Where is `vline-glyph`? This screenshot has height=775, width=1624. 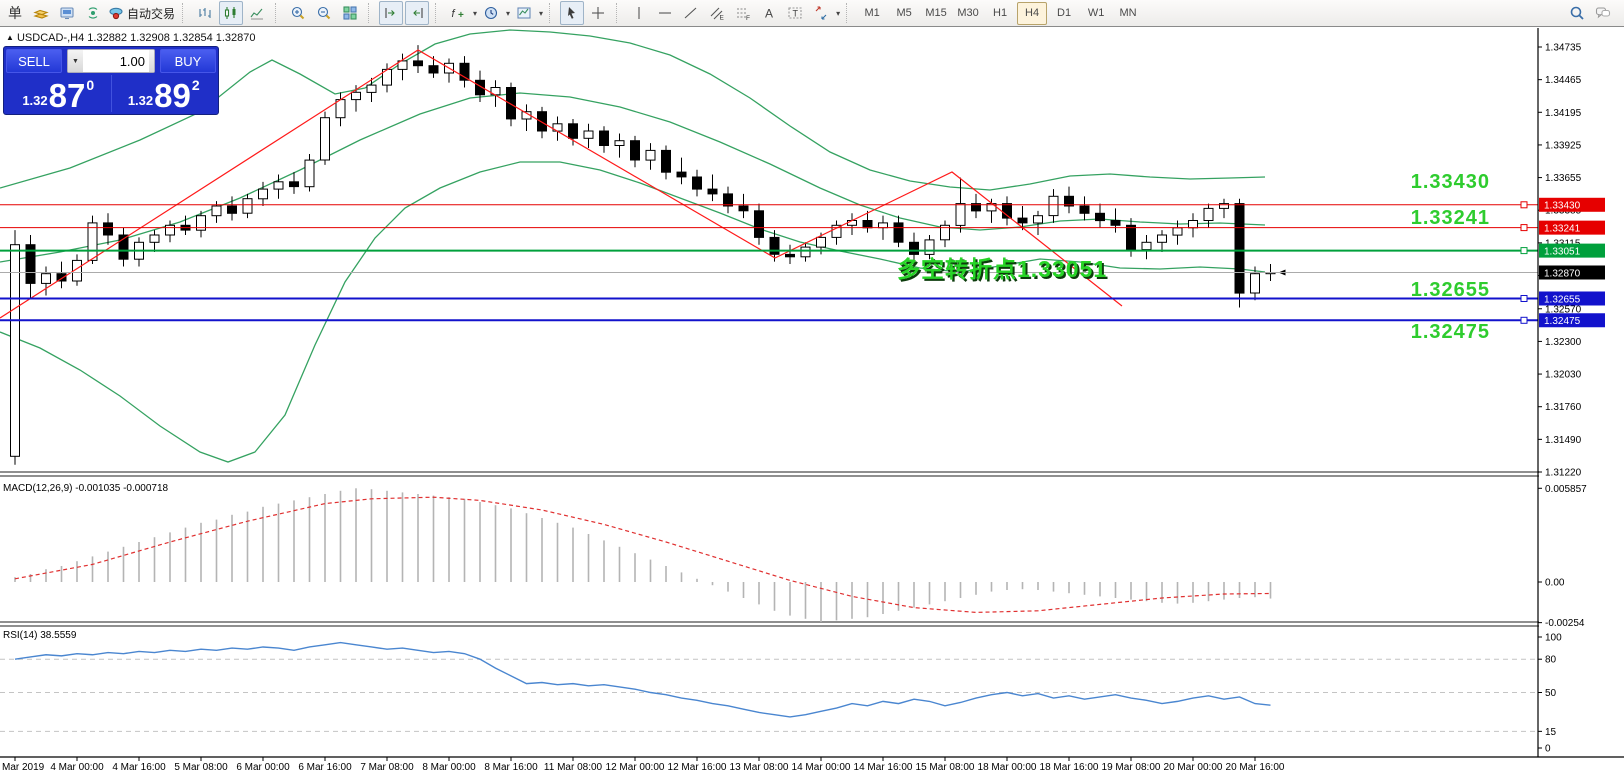 vline-glyph is located at coordinates (639, 13).